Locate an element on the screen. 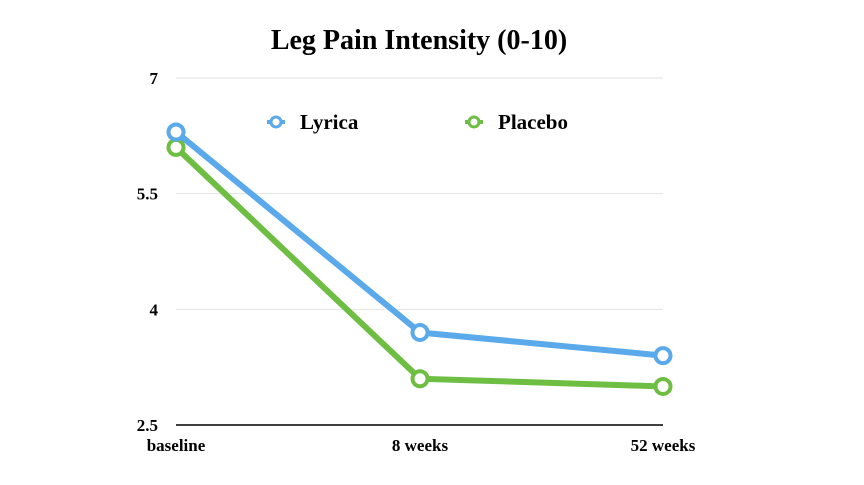  y-tick-label: 7 is located at coordinates (154, 78).